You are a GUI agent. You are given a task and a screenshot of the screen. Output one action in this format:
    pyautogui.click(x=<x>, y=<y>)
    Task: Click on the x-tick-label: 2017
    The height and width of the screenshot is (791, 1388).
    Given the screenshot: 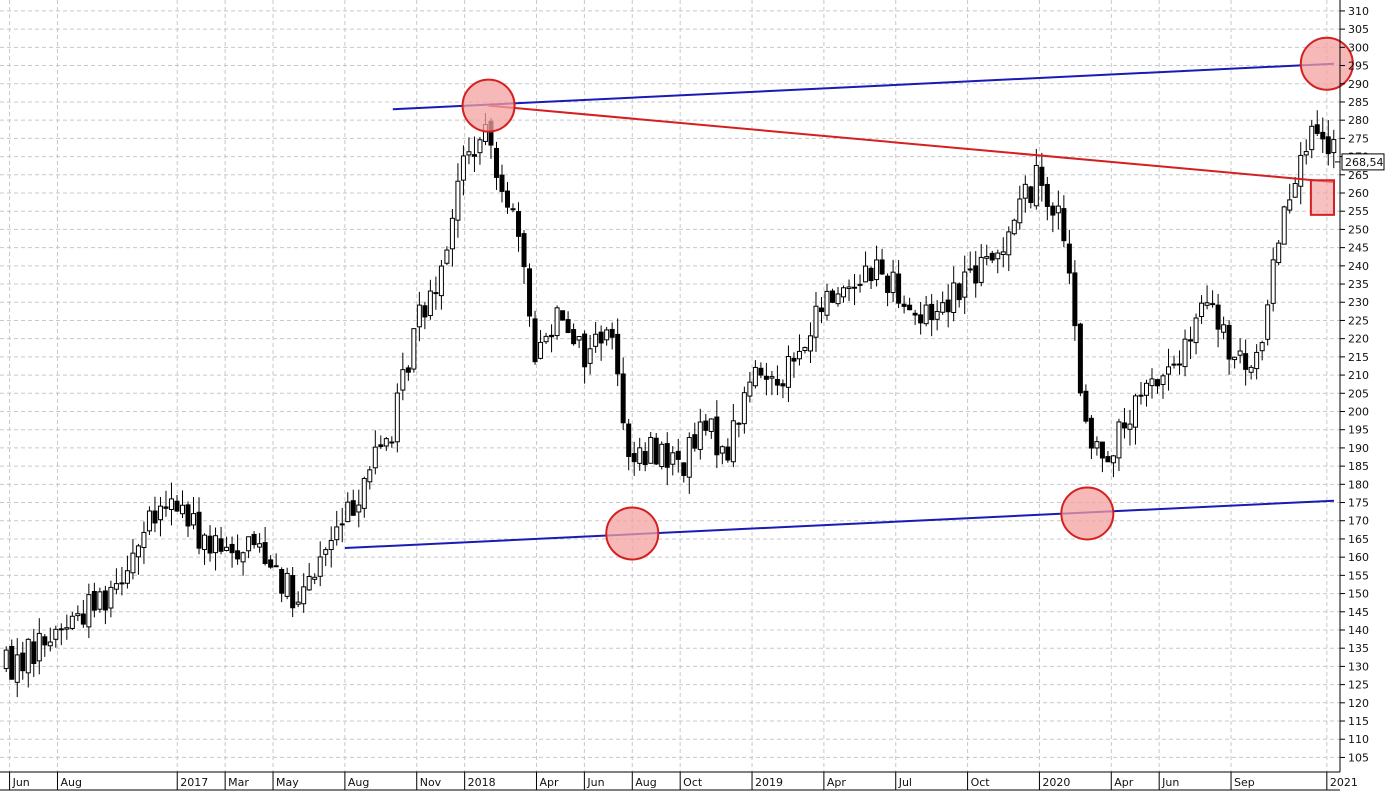 What is the action you would take?
    pyautogui.click(x=194, y=782)
    